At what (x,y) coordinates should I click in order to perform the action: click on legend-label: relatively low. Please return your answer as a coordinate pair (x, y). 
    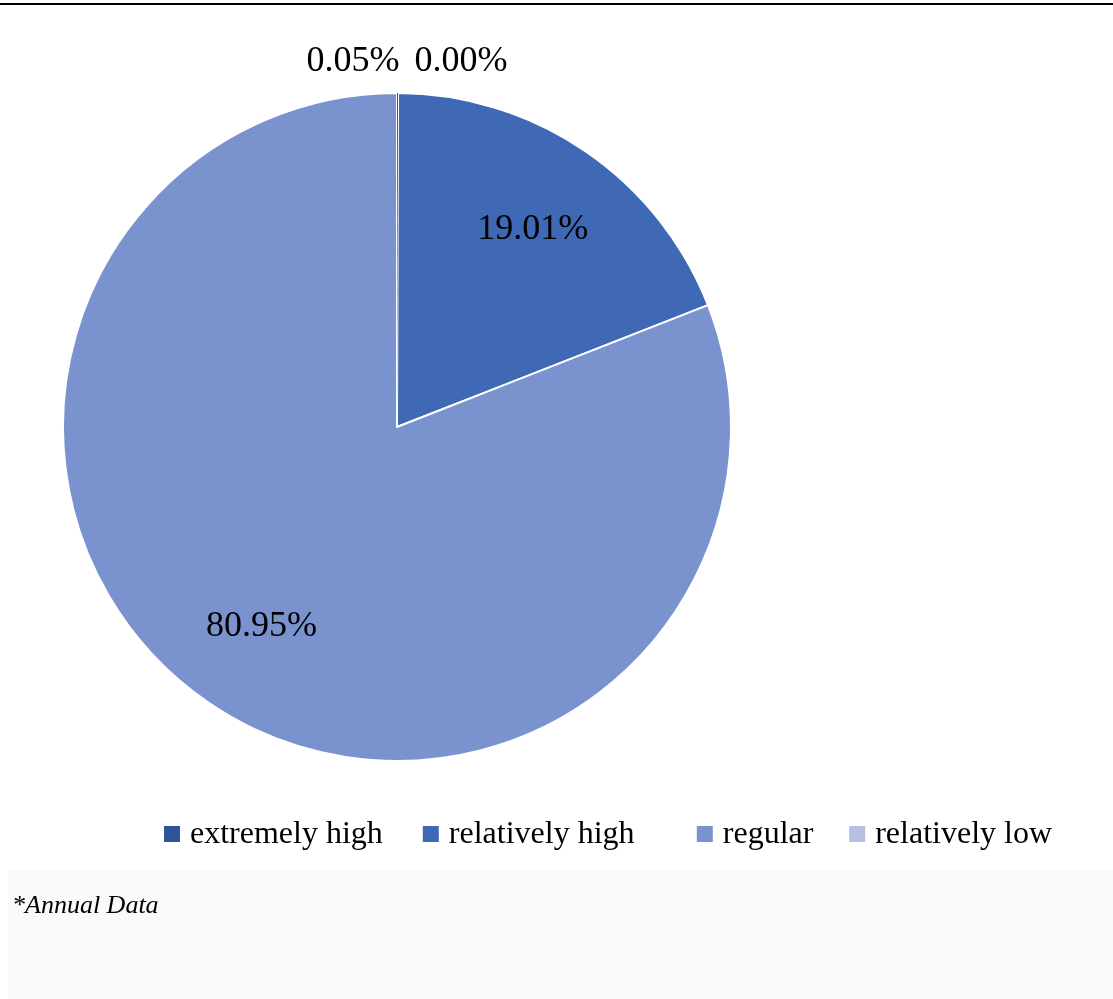
    Looking at the image, I should click on (964, 832).